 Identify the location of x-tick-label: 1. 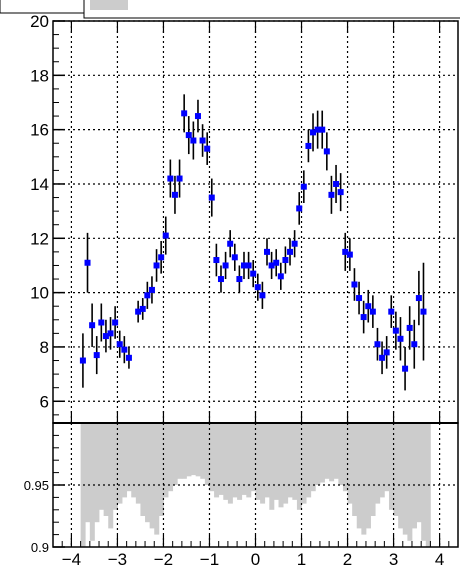
(301, 558).